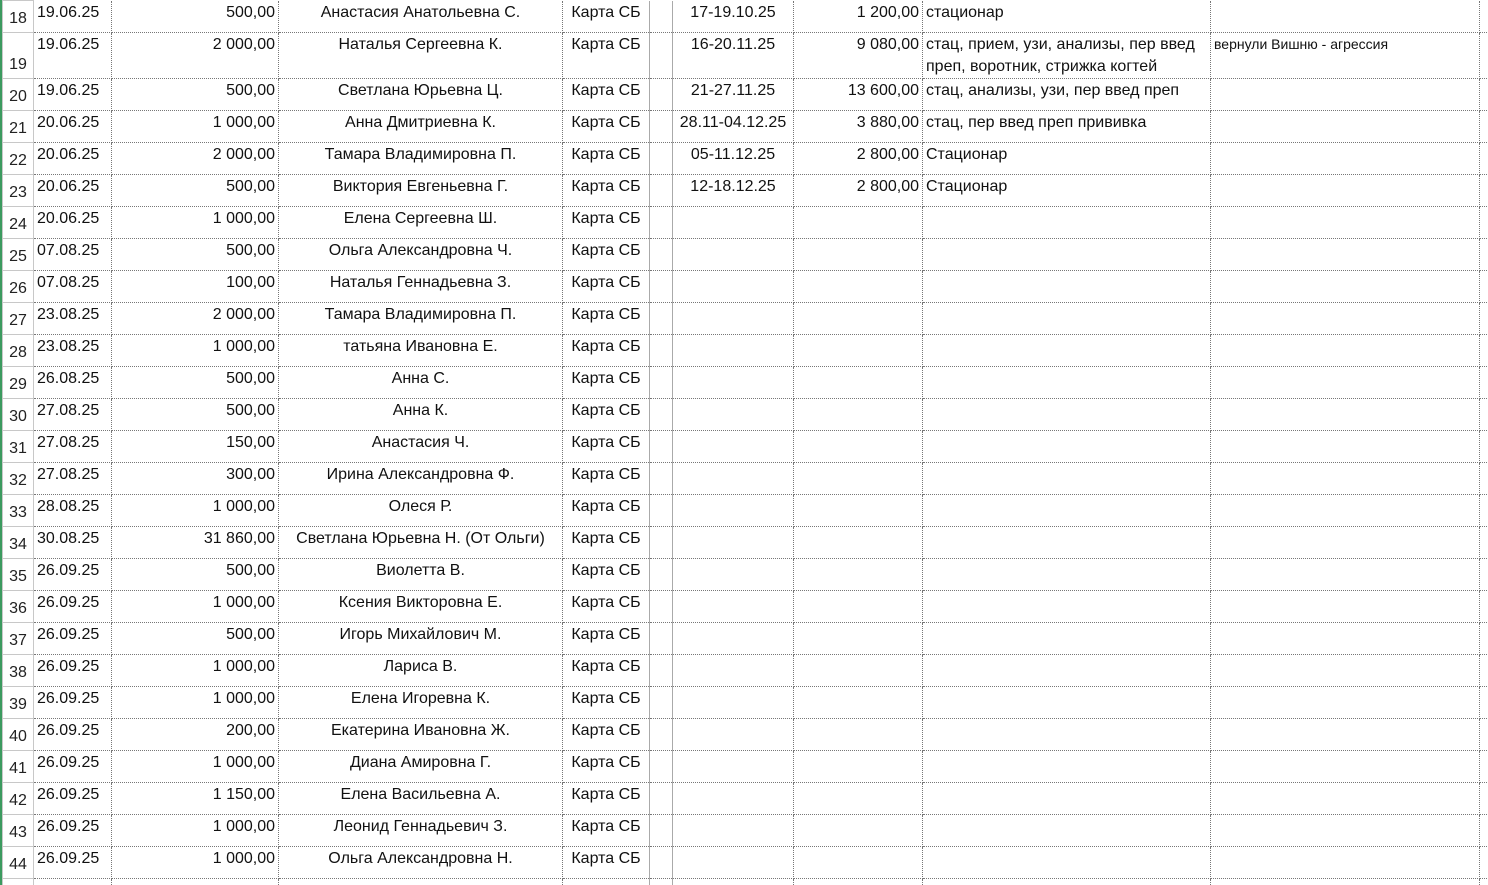 The width and height of the screenshot is (1488, 885). I want to click on row-number: 18, so click(18, 16).